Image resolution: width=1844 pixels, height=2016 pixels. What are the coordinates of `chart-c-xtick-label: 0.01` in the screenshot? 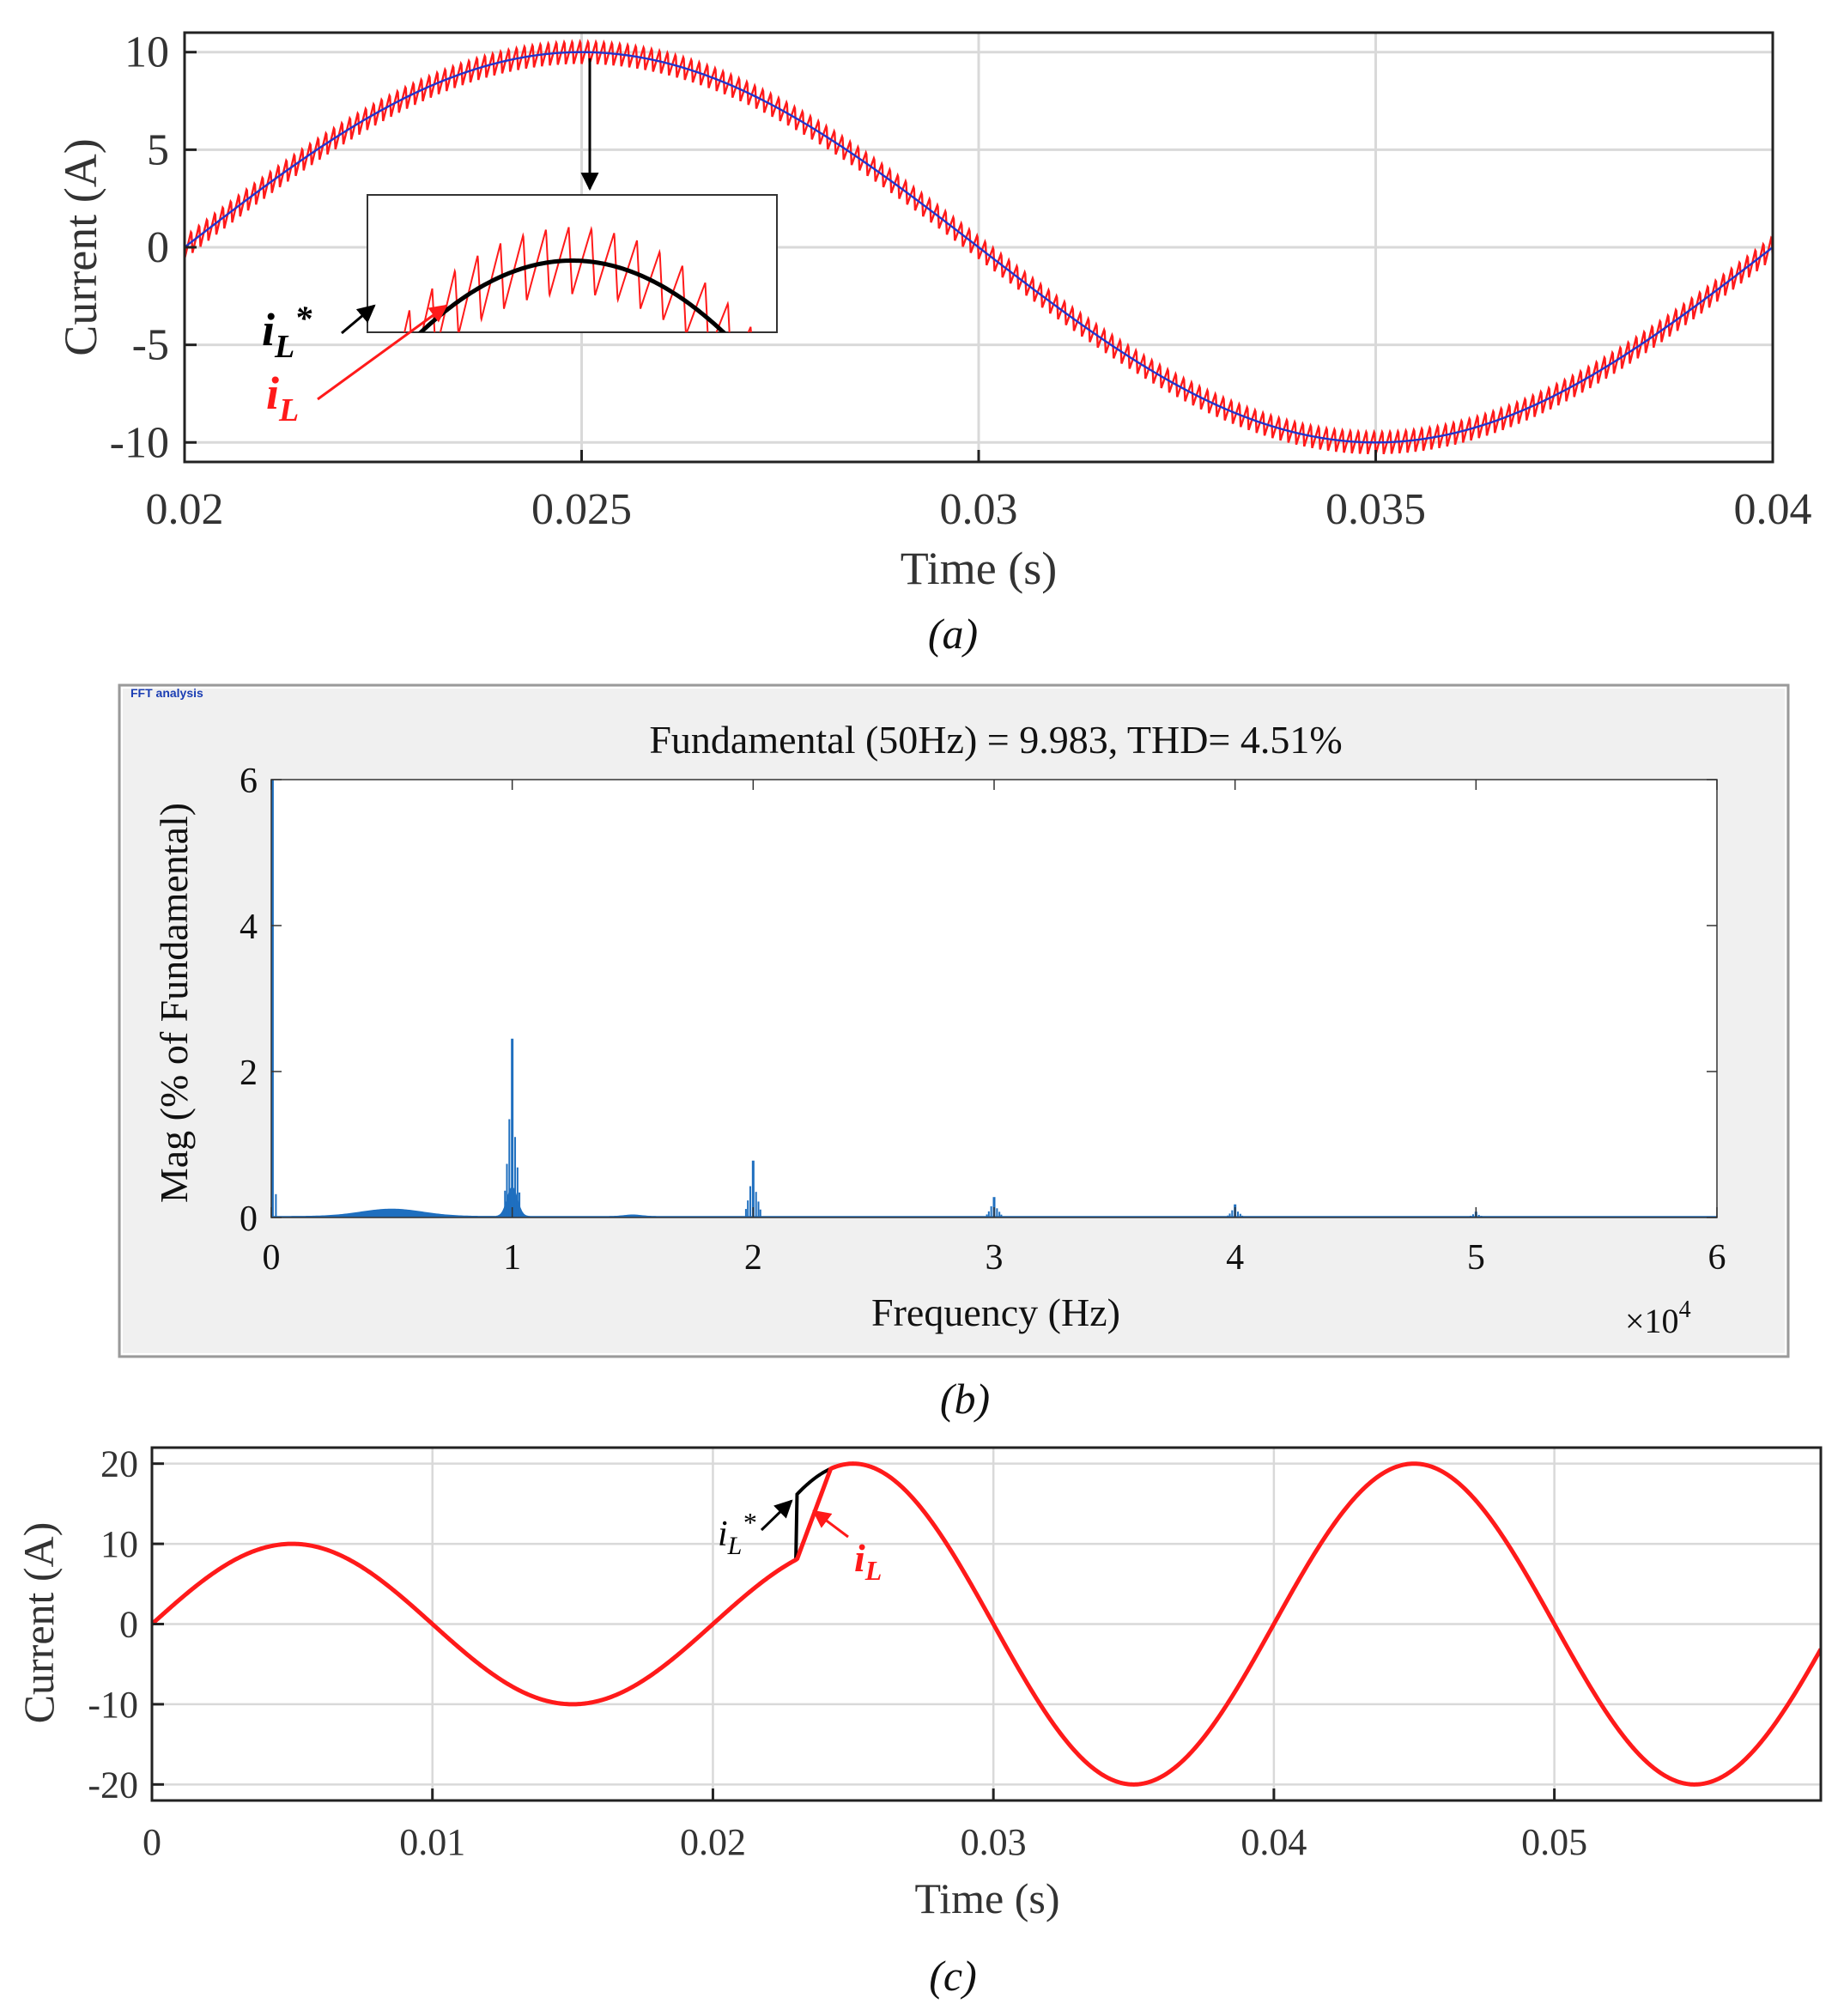 It's located at (432, 1842).